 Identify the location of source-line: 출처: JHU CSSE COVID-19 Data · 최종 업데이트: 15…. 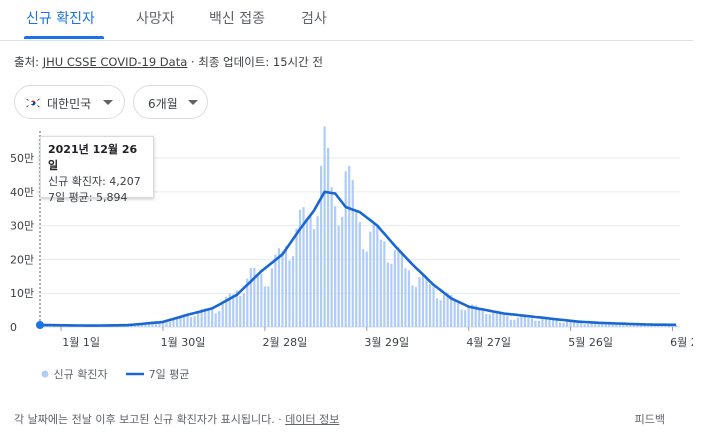
(168, 62).